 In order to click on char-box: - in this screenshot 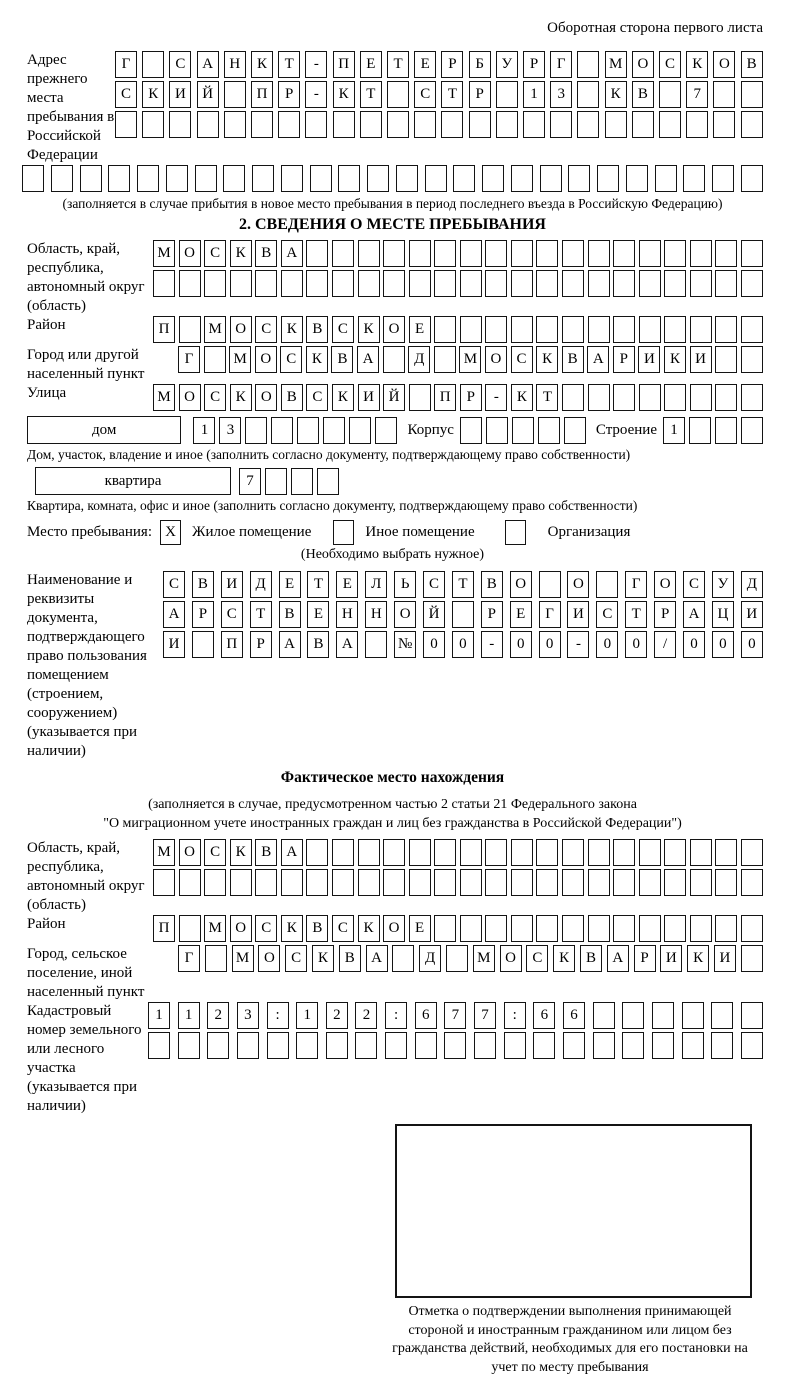, I will do `click(578, 644)`.